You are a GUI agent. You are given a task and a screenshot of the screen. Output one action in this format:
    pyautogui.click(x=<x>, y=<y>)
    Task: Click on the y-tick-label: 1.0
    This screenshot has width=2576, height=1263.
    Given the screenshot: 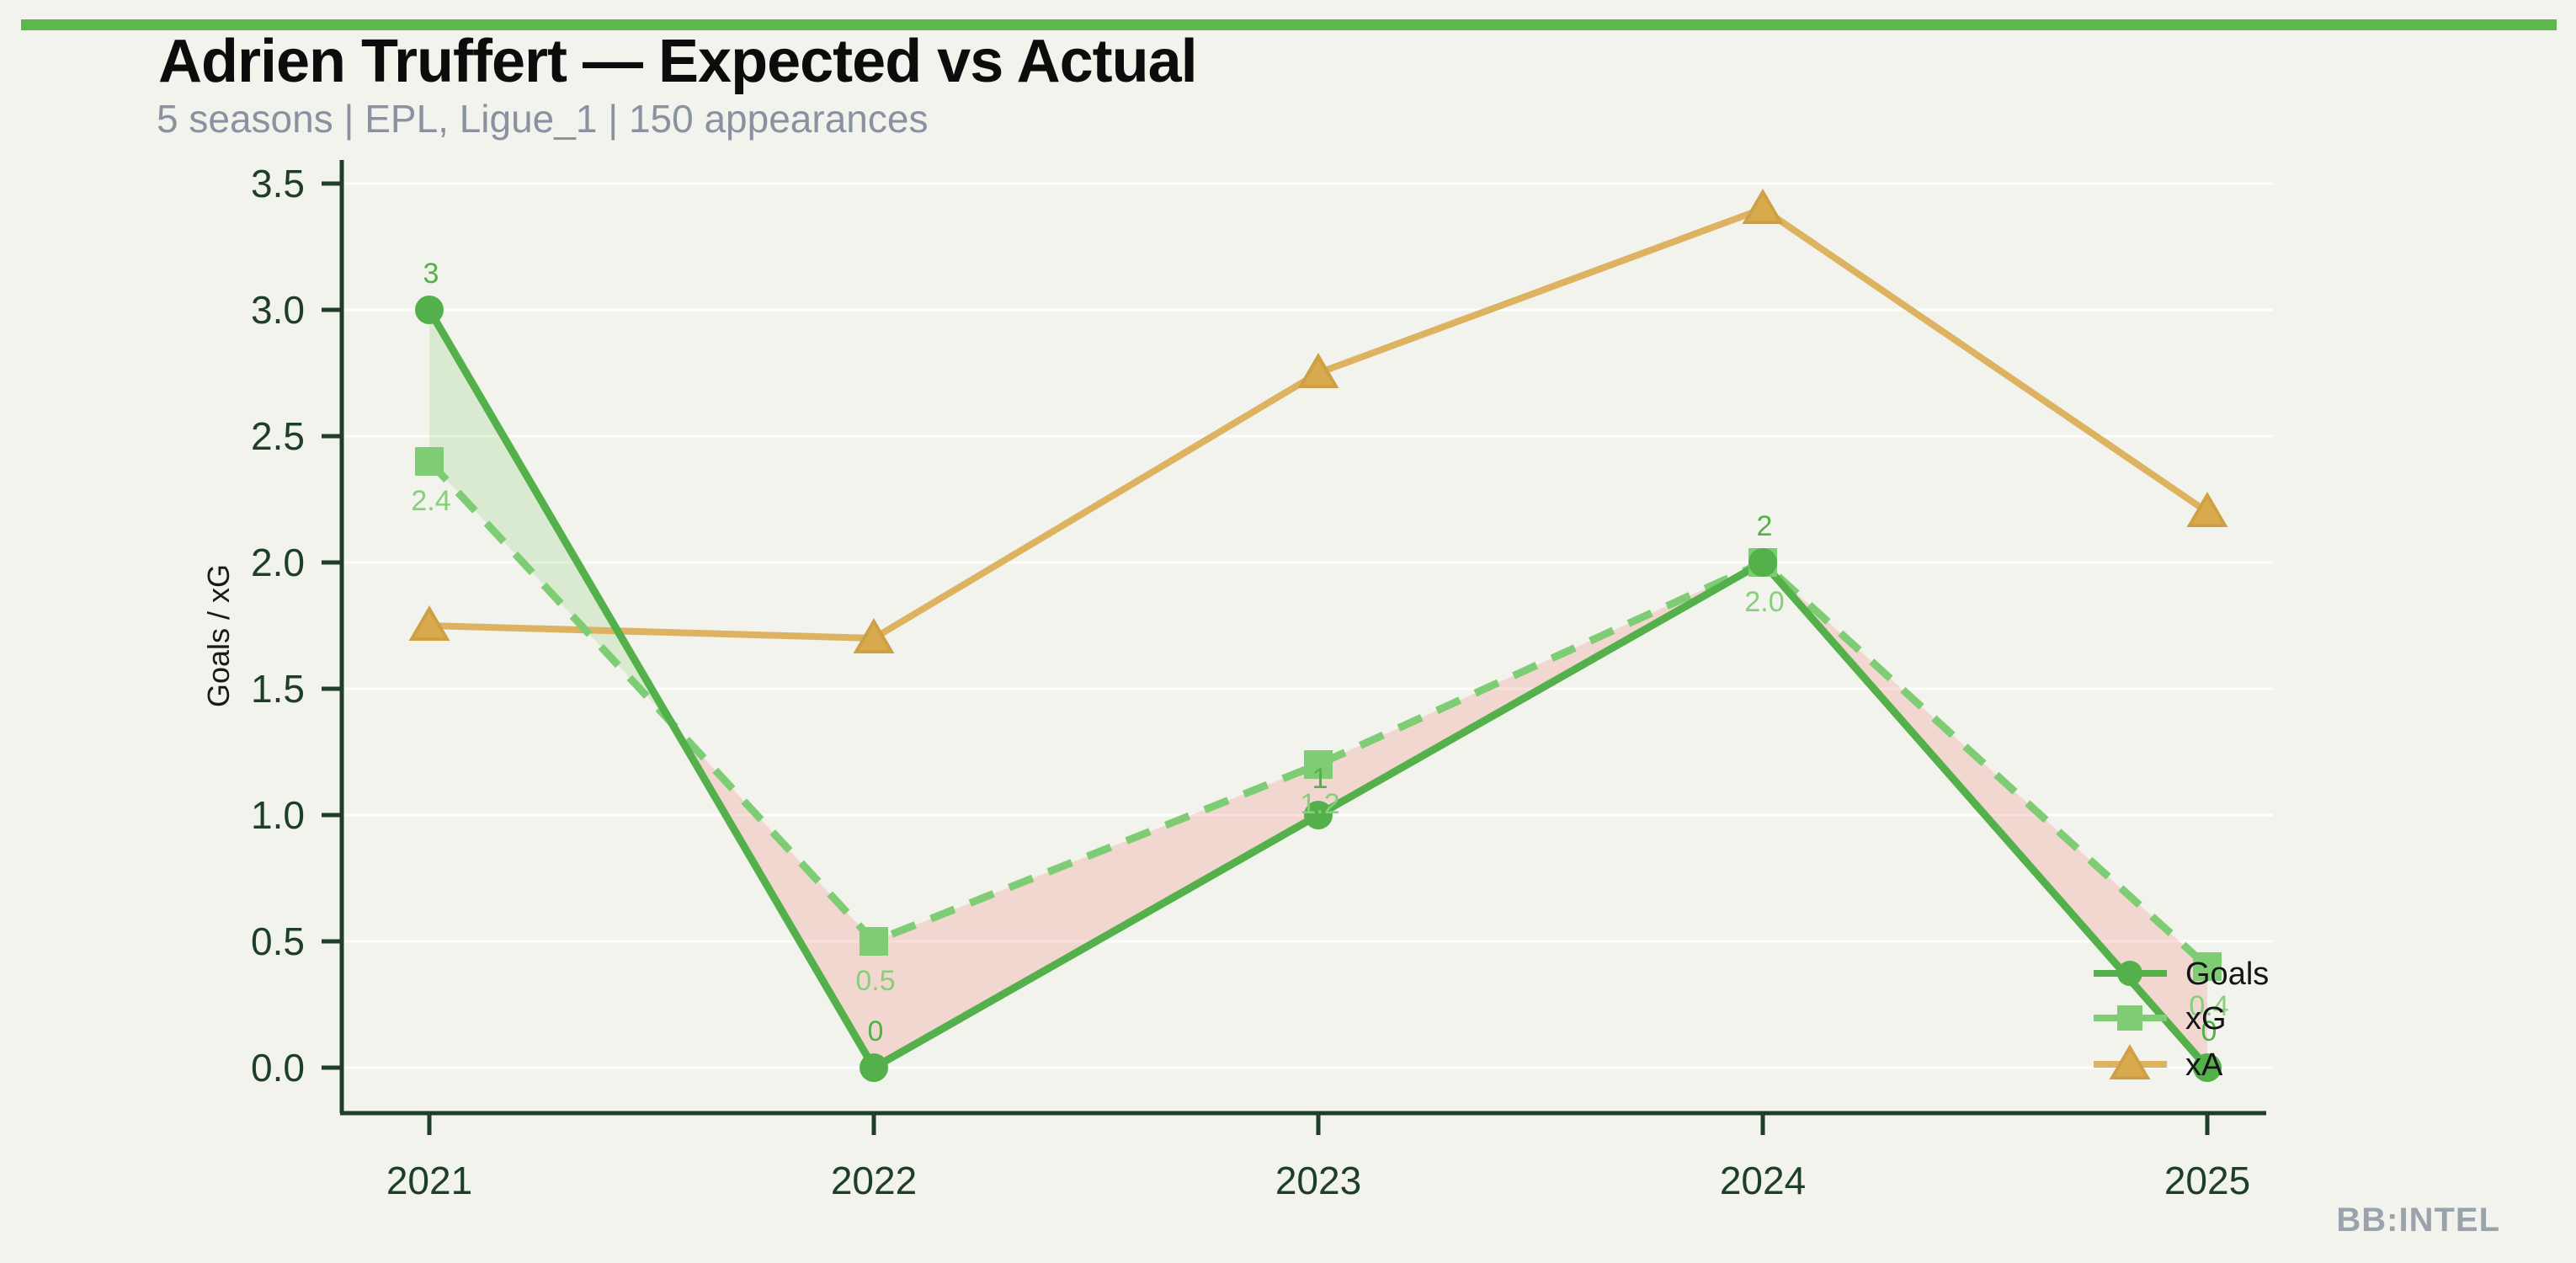 What is the action you would take?
    pyautogui.click(x=278, y=815)
    